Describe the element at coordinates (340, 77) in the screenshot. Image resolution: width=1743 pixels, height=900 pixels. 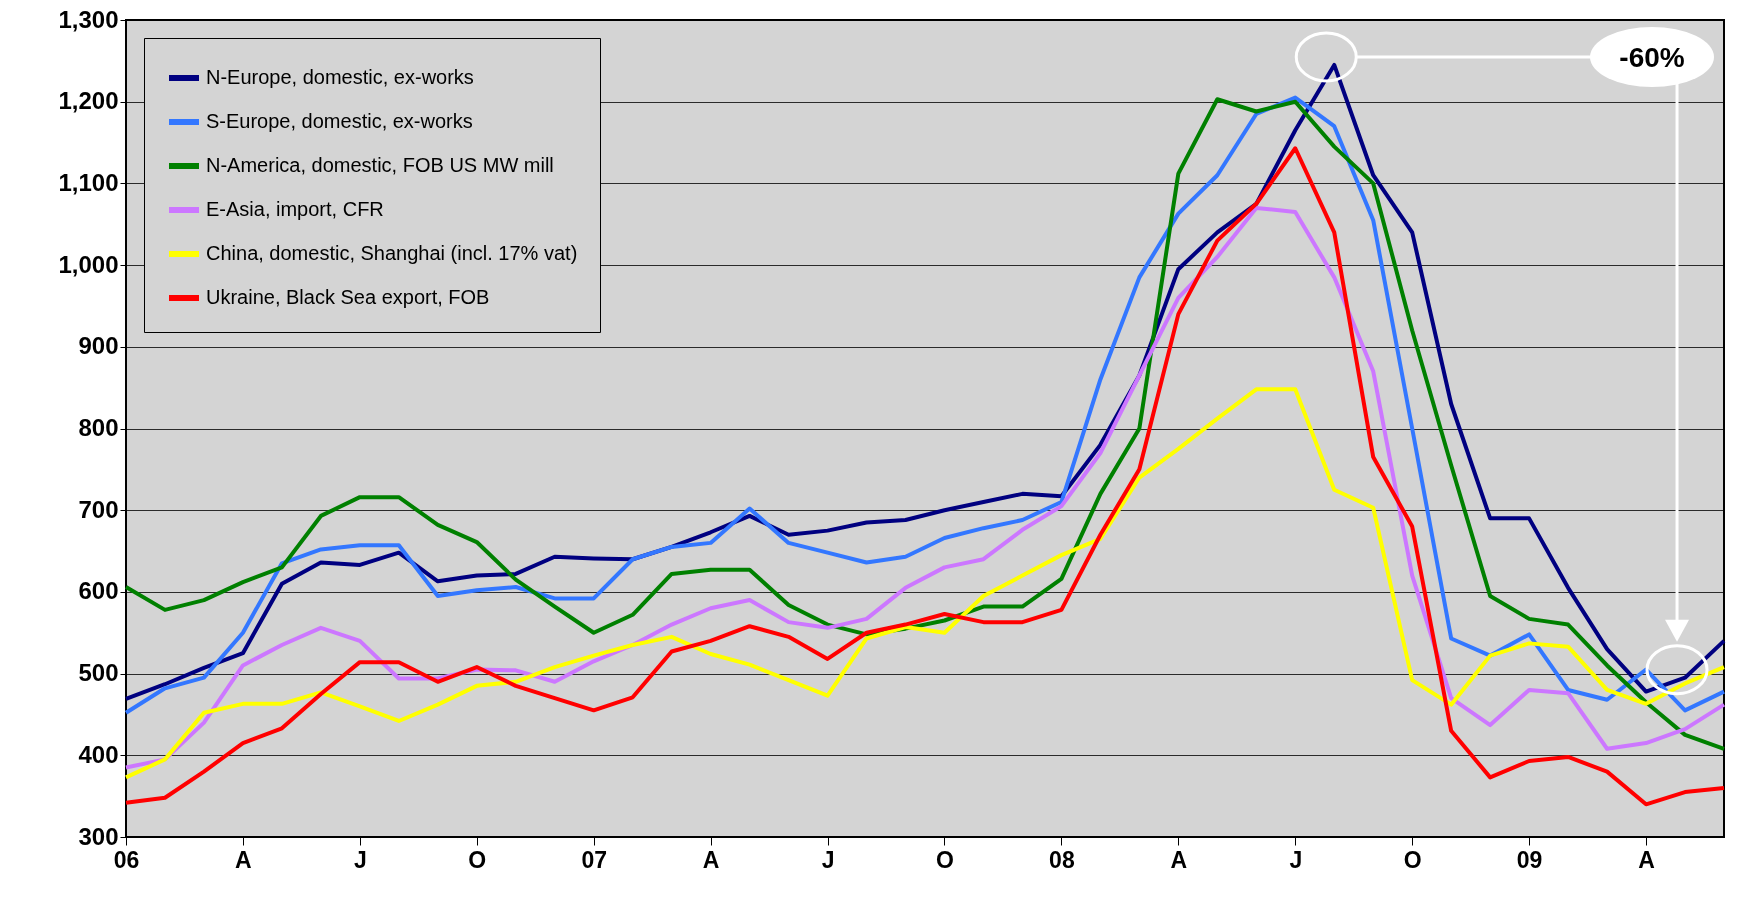
I see `legend-label: N-Europe, domestic, ex-works` at that location.